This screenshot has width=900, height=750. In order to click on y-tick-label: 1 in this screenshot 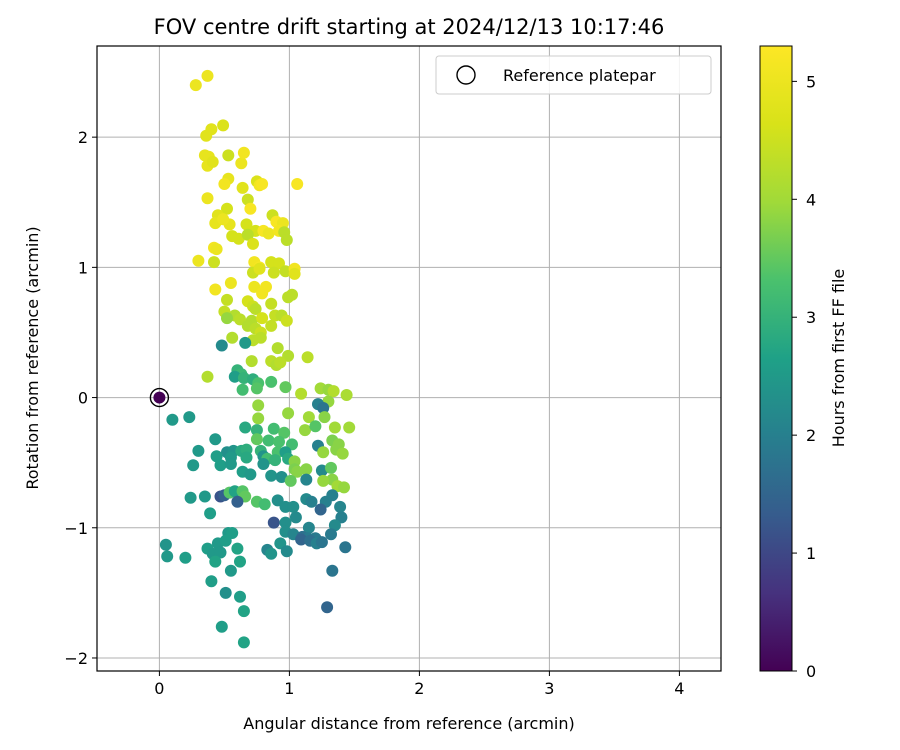, I will do `click(83, 267)`.